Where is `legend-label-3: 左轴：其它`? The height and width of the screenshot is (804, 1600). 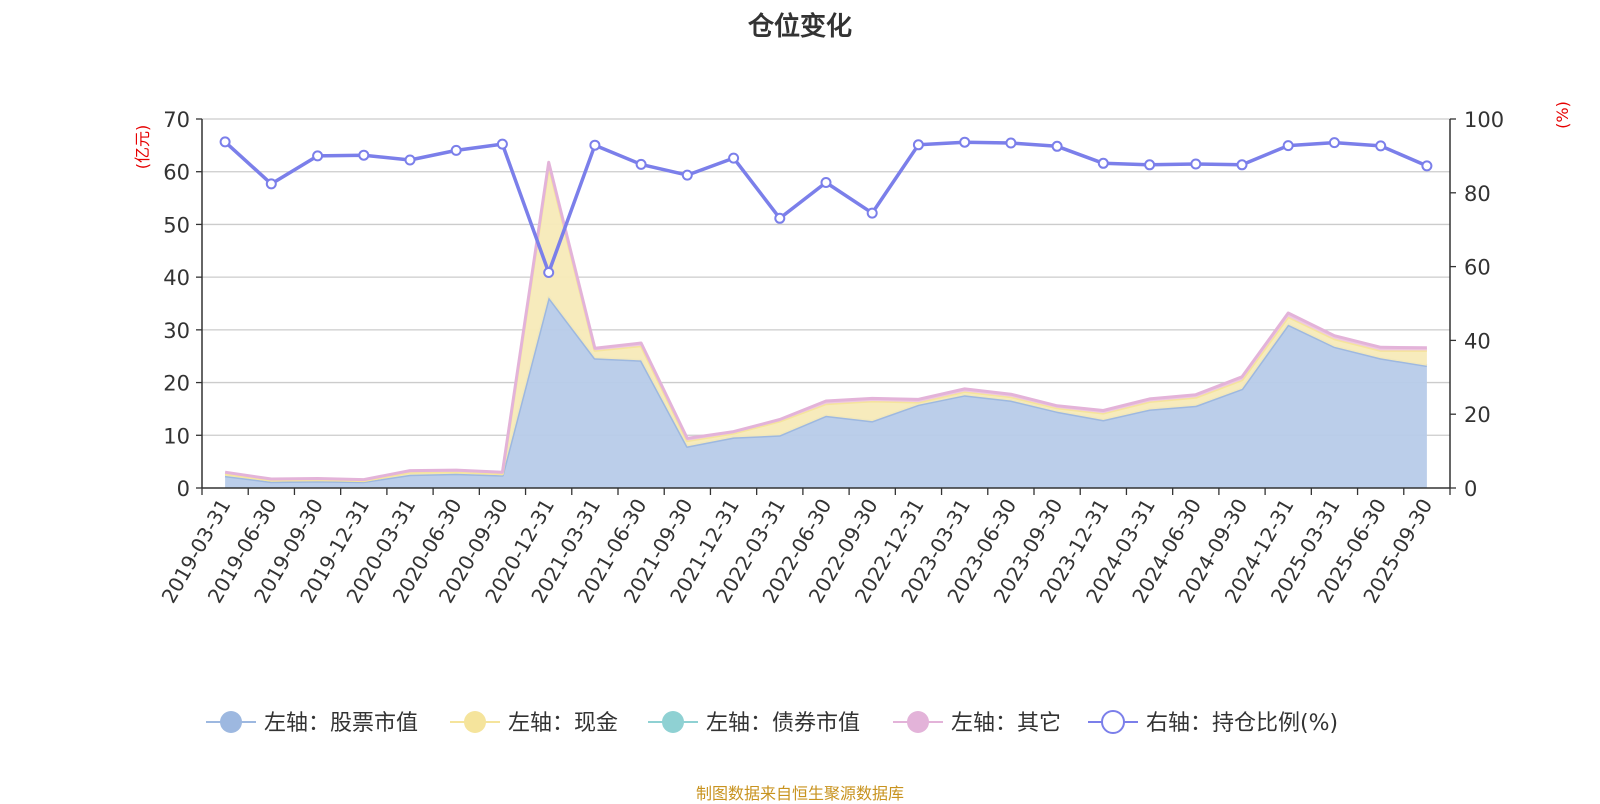 legend-label-3: 左轴：其它 is located at coordinates (1006, 723).